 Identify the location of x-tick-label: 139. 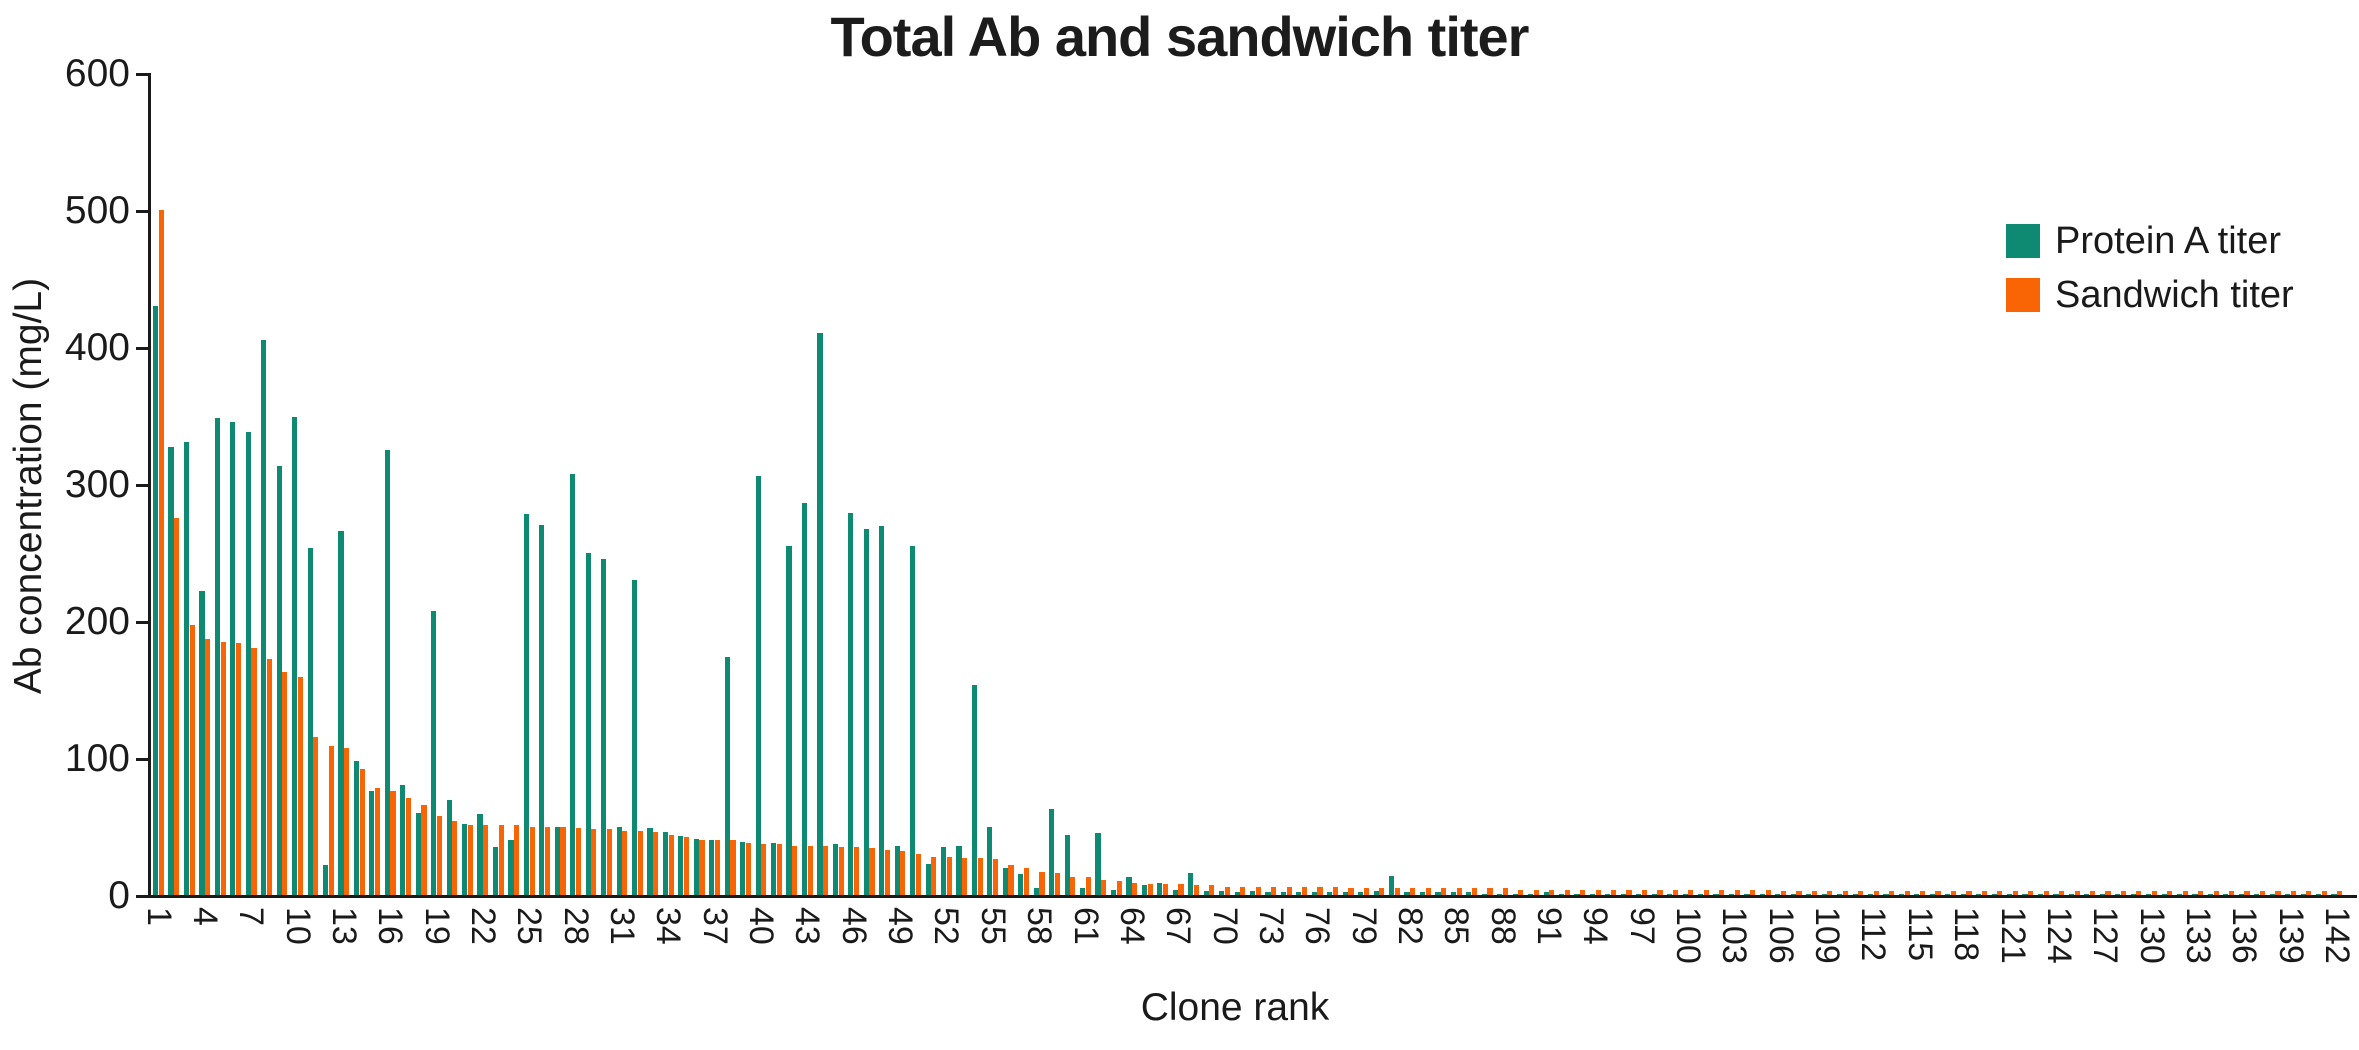
(2290, 935).